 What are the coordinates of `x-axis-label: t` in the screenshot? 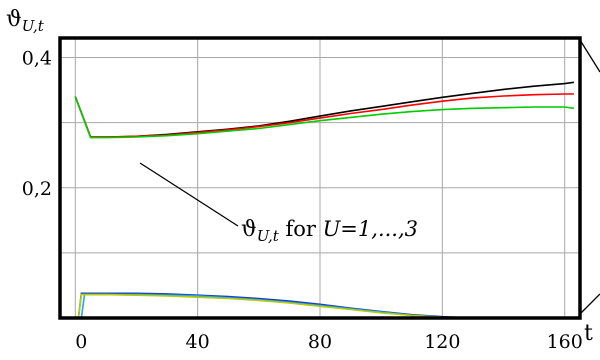 It's located at (588, 333).